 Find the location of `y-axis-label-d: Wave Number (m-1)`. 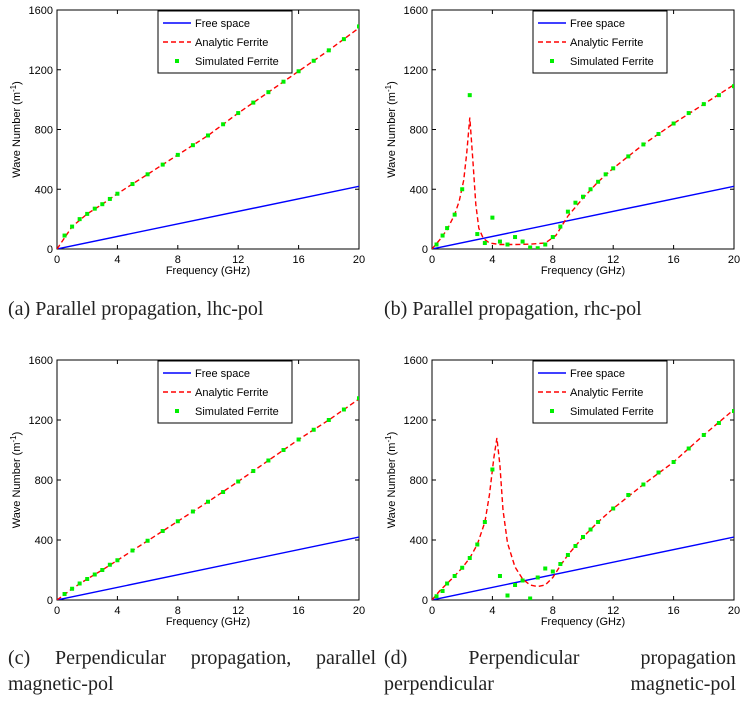

y-axis-label-d: Wave Number (m-1) is located at coordinates (391, 480).